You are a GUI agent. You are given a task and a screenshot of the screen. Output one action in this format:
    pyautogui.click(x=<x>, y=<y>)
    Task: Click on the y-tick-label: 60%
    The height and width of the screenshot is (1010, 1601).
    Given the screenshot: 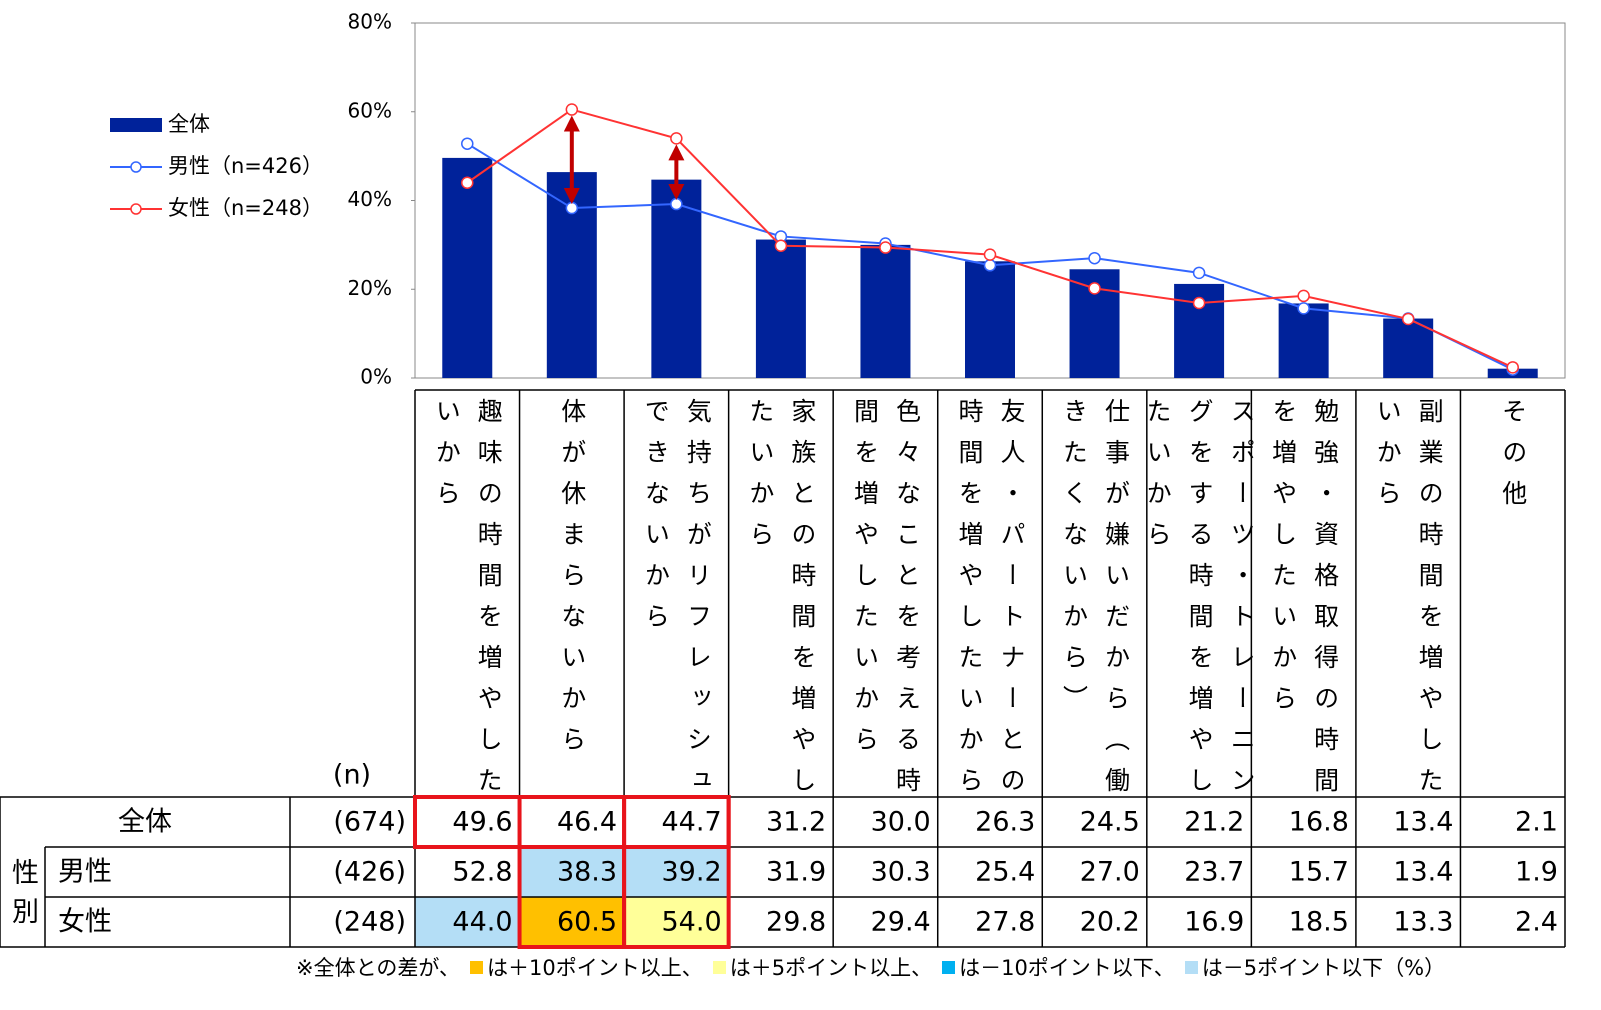 What is the action you would take?
    pyautogui.click(x=370, y=110)
    